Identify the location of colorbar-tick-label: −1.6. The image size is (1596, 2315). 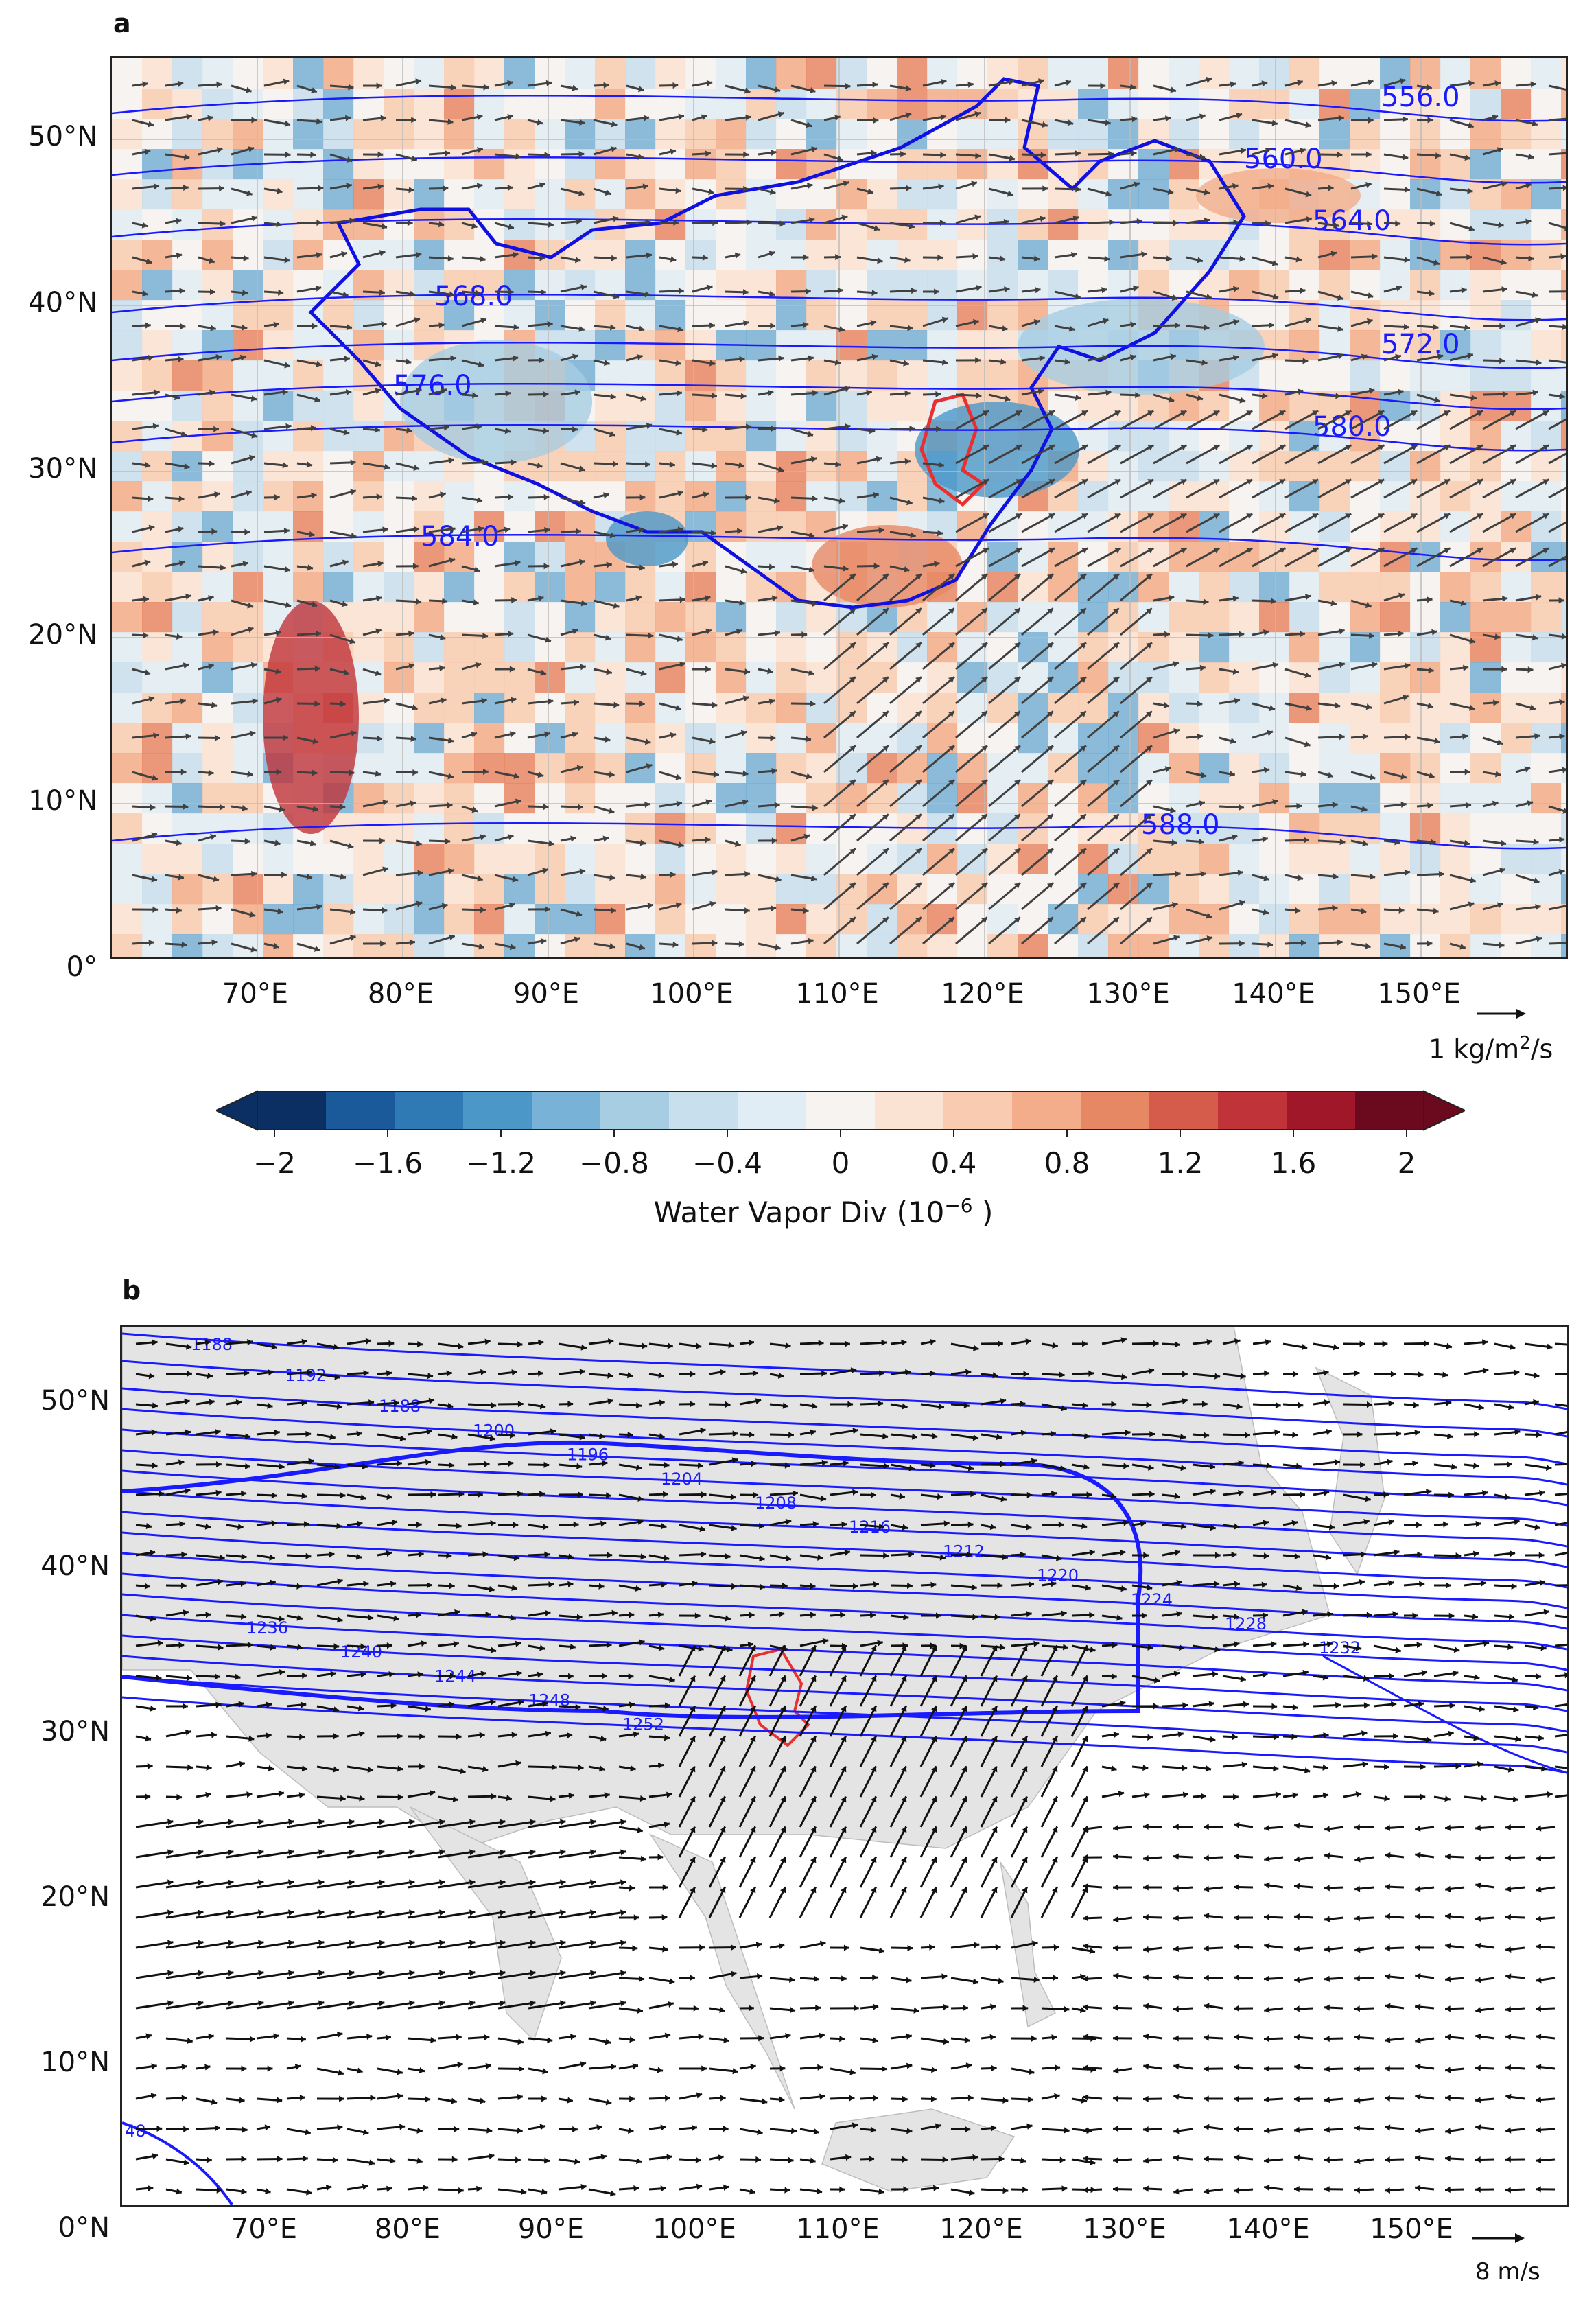
(388, 1163).